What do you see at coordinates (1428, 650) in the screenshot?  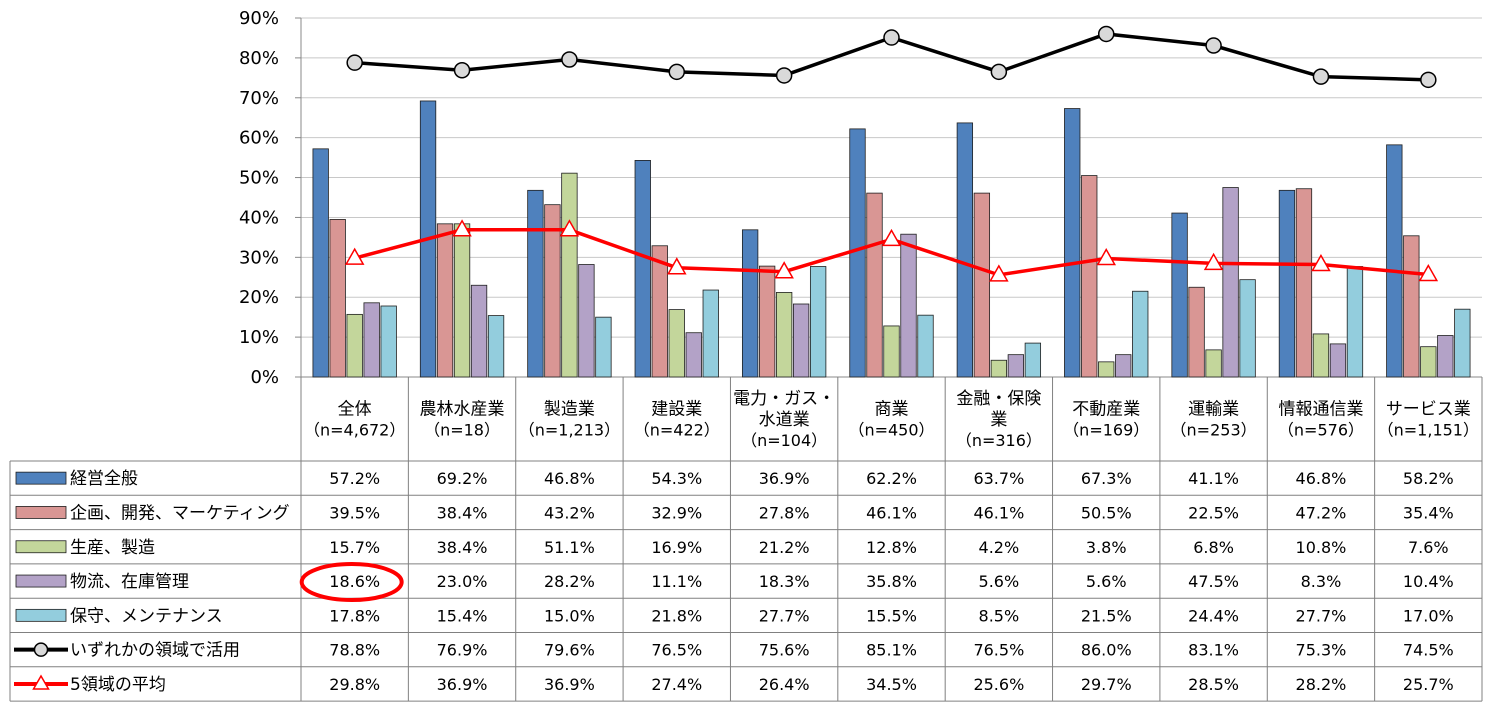 I see `data-label: 74.5%` at bounding box center [1428, 650].